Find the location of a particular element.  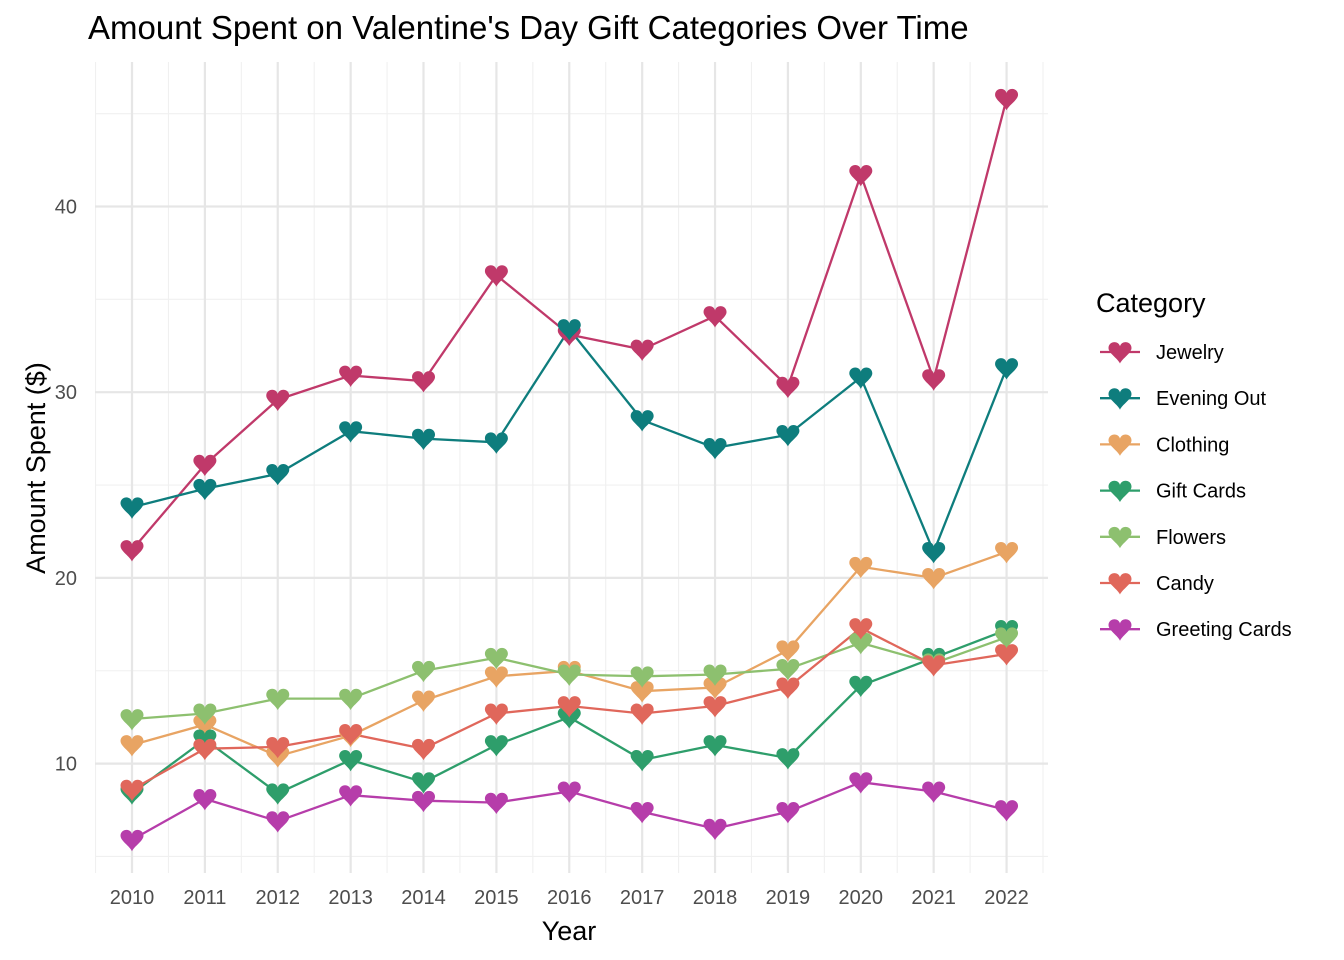

legend-label: Greeting Cards is located at coordinates (1224, 630).